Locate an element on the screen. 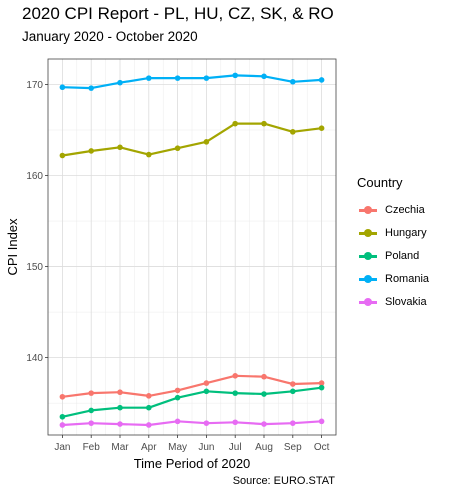 This screenshot has height=496, width=449. x-tick-label: Aug is located at coordinates (264, 447).